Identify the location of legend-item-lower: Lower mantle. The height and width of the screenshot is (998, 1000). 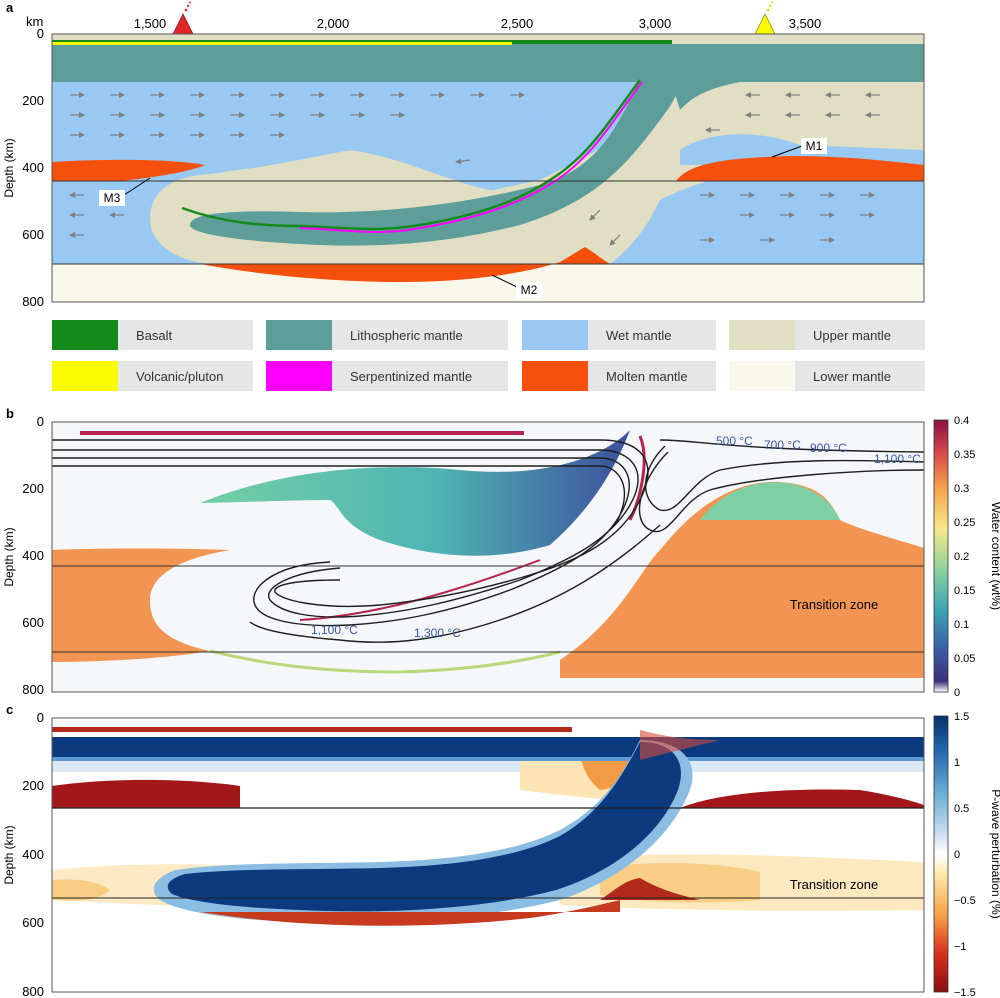
(827, 376).